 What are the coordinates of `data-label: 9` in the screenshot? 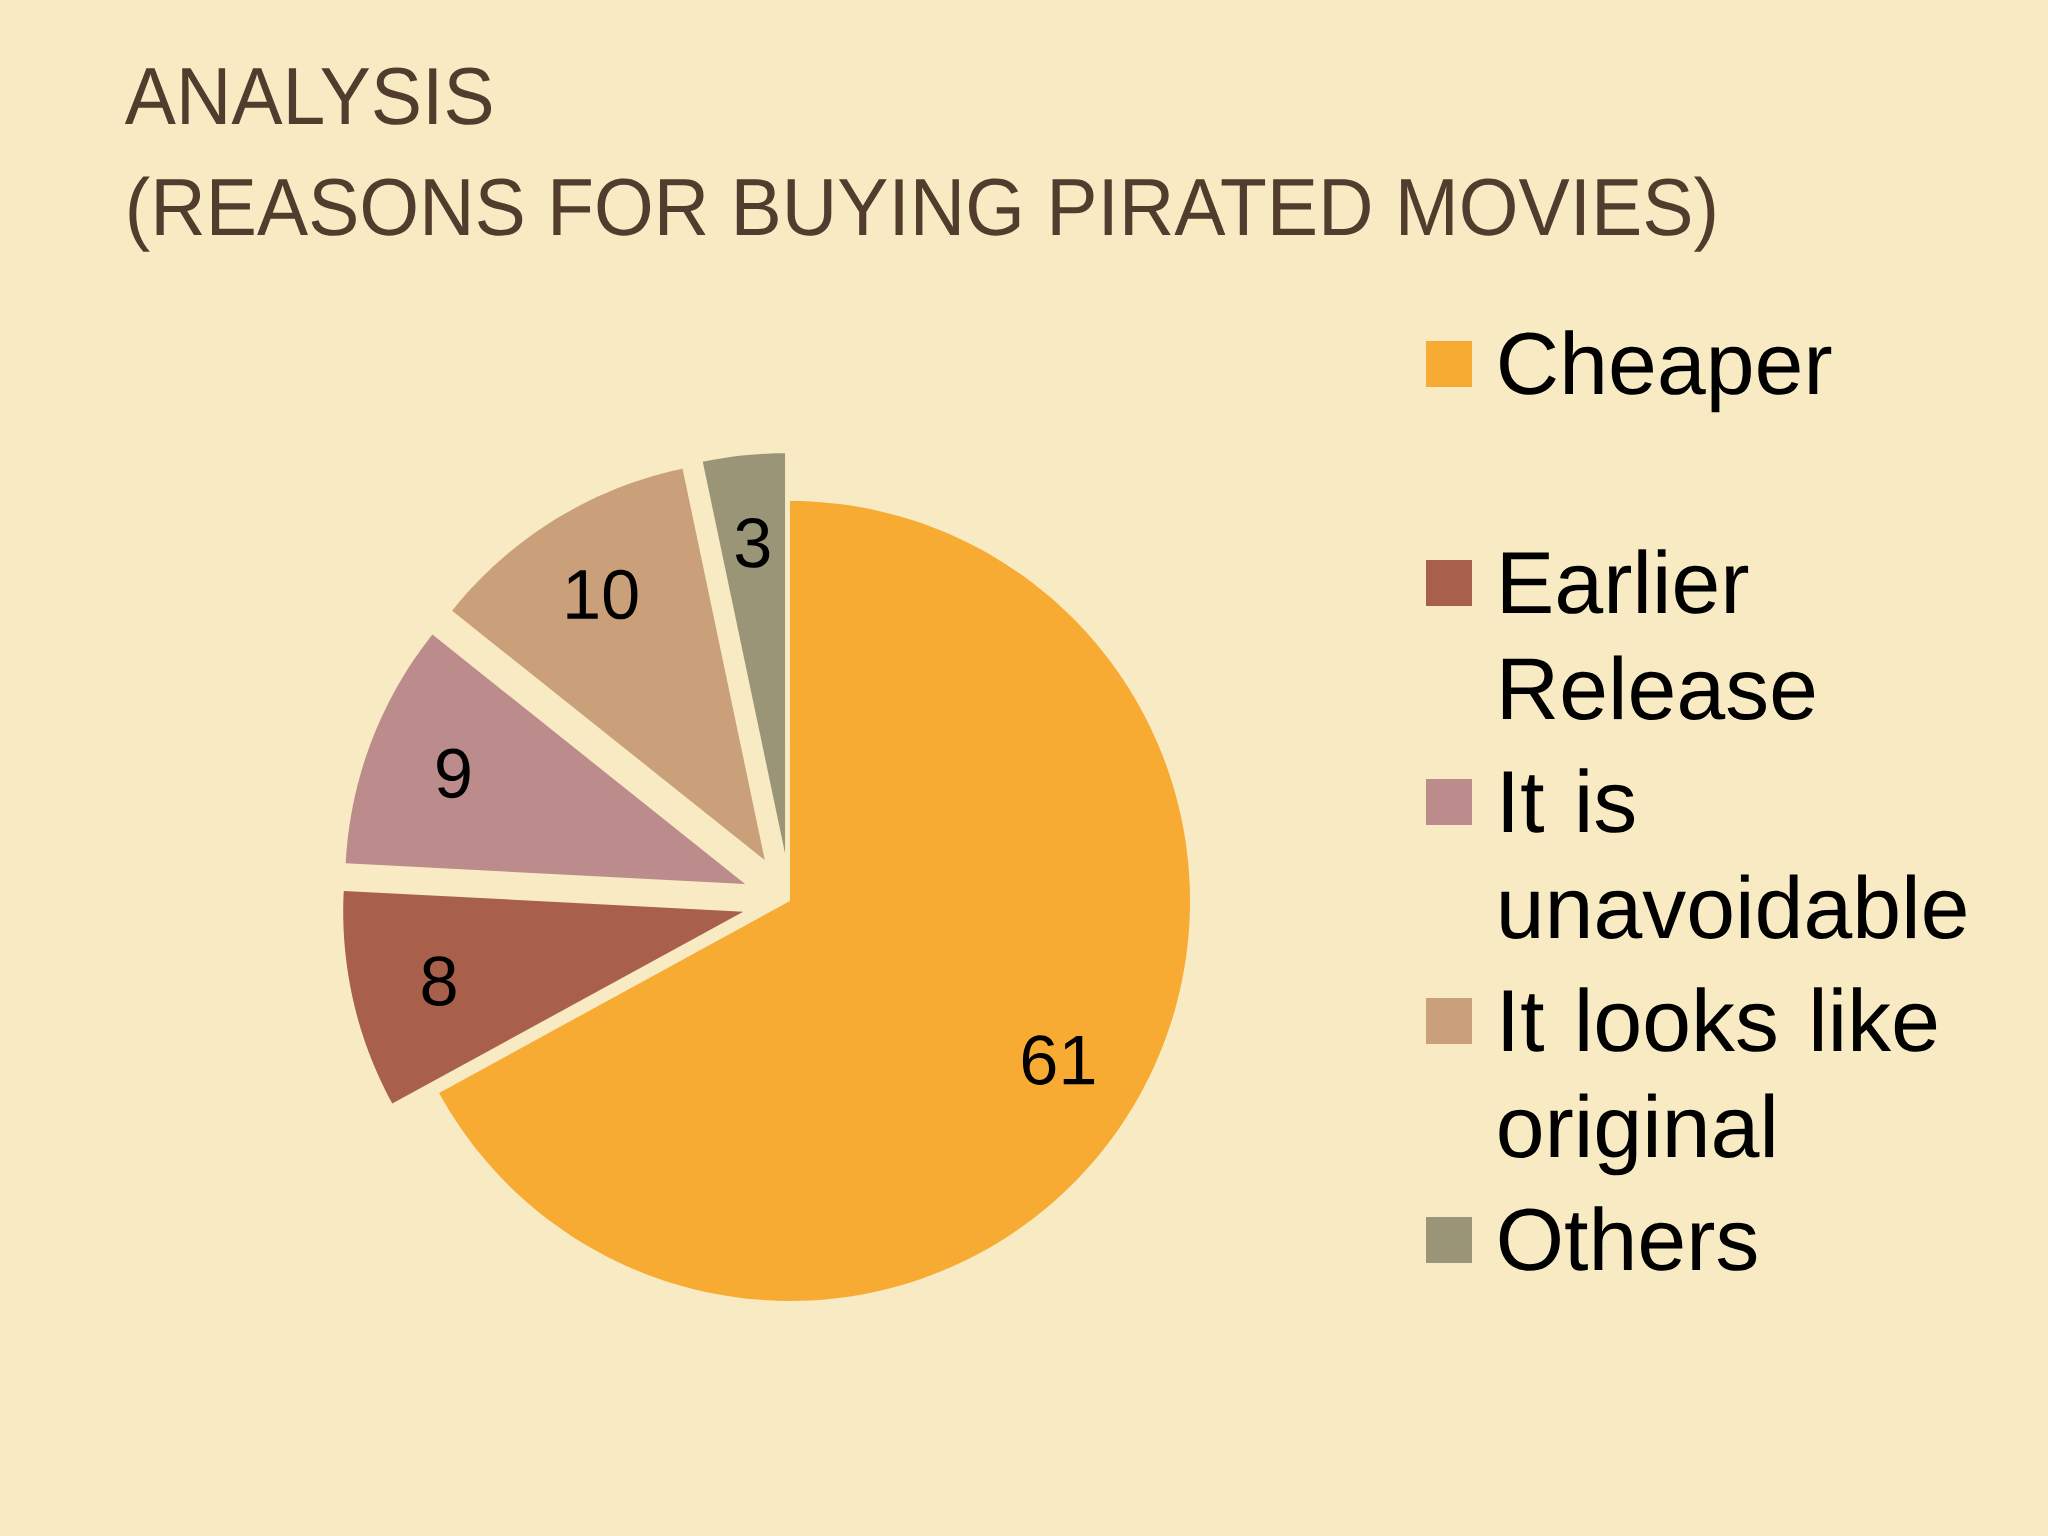 It's located at (453, 773).